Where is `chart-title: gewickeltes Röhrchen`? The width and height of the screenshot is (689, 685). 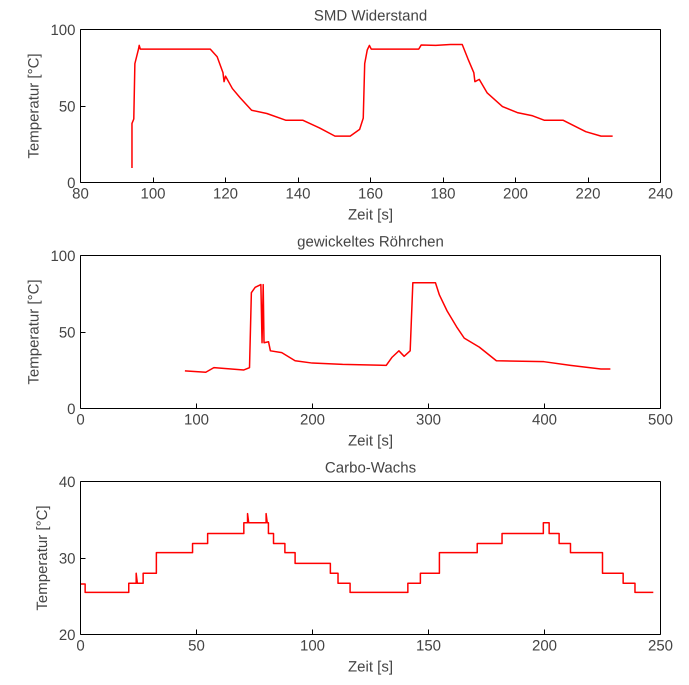 chart-title: gewickeltes Röhrchen is located at coordinates (370, 242).